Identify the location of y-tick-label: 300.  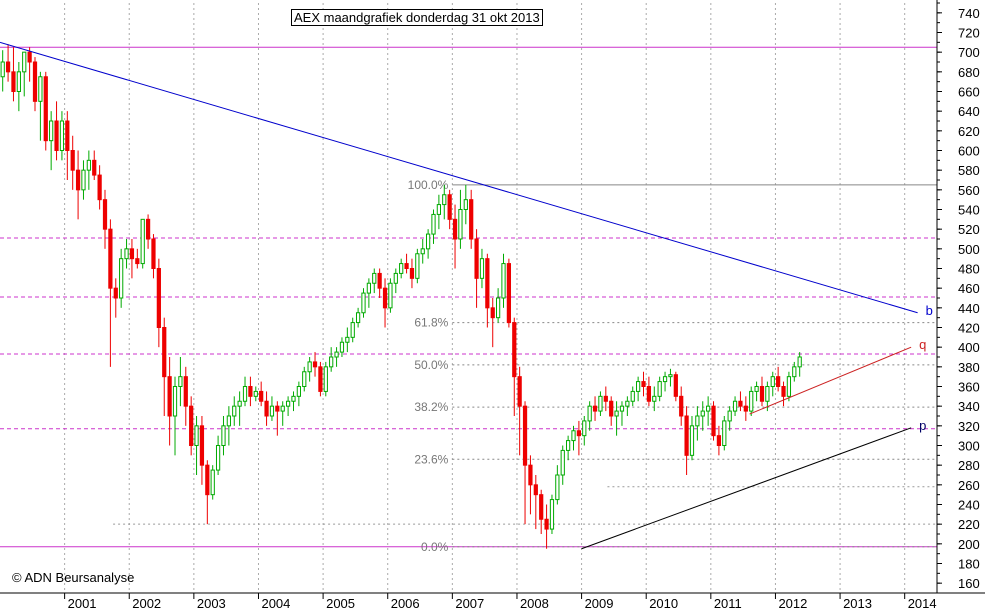
(969, 446).